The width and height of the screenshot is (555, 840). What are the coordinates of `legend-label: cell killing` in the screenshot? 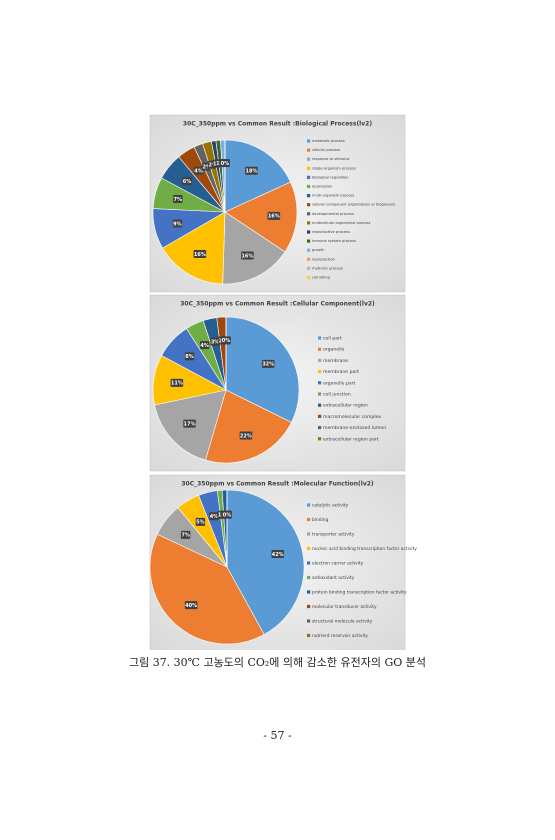 It's located at (321, 278).